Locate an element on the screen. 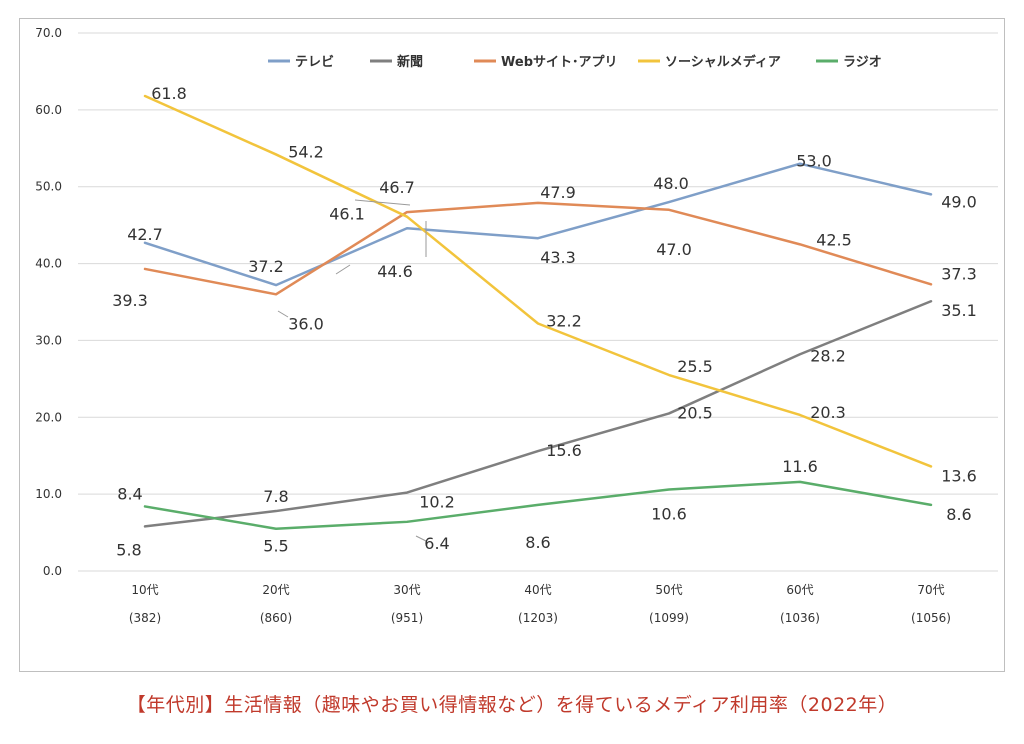 This screenshot has width=1024, height=744. x-tick-sample-size: (1099) is located at coordinates (669, 618).